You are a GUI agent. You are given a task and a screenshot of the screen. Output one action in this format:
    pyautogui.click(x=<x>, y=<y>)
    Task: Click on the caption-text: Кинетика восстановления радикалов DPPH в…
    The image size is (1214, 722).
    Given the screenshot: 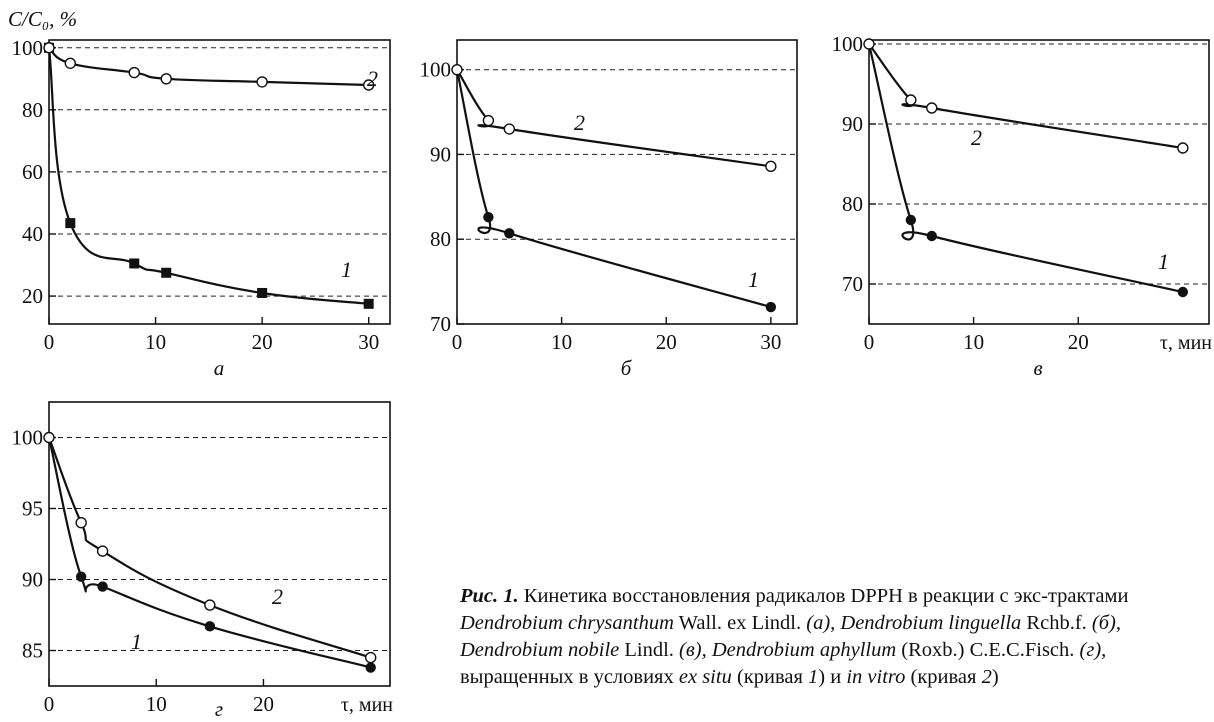 What is the action you would take?
    pyautogui.click(x=823, y=596)
    